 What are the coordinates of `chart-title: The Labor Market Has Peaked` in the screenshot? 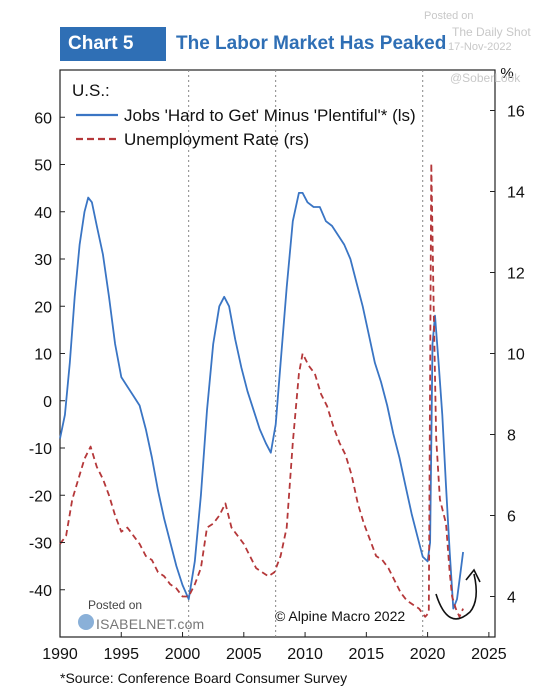 It's located at (311, 43).